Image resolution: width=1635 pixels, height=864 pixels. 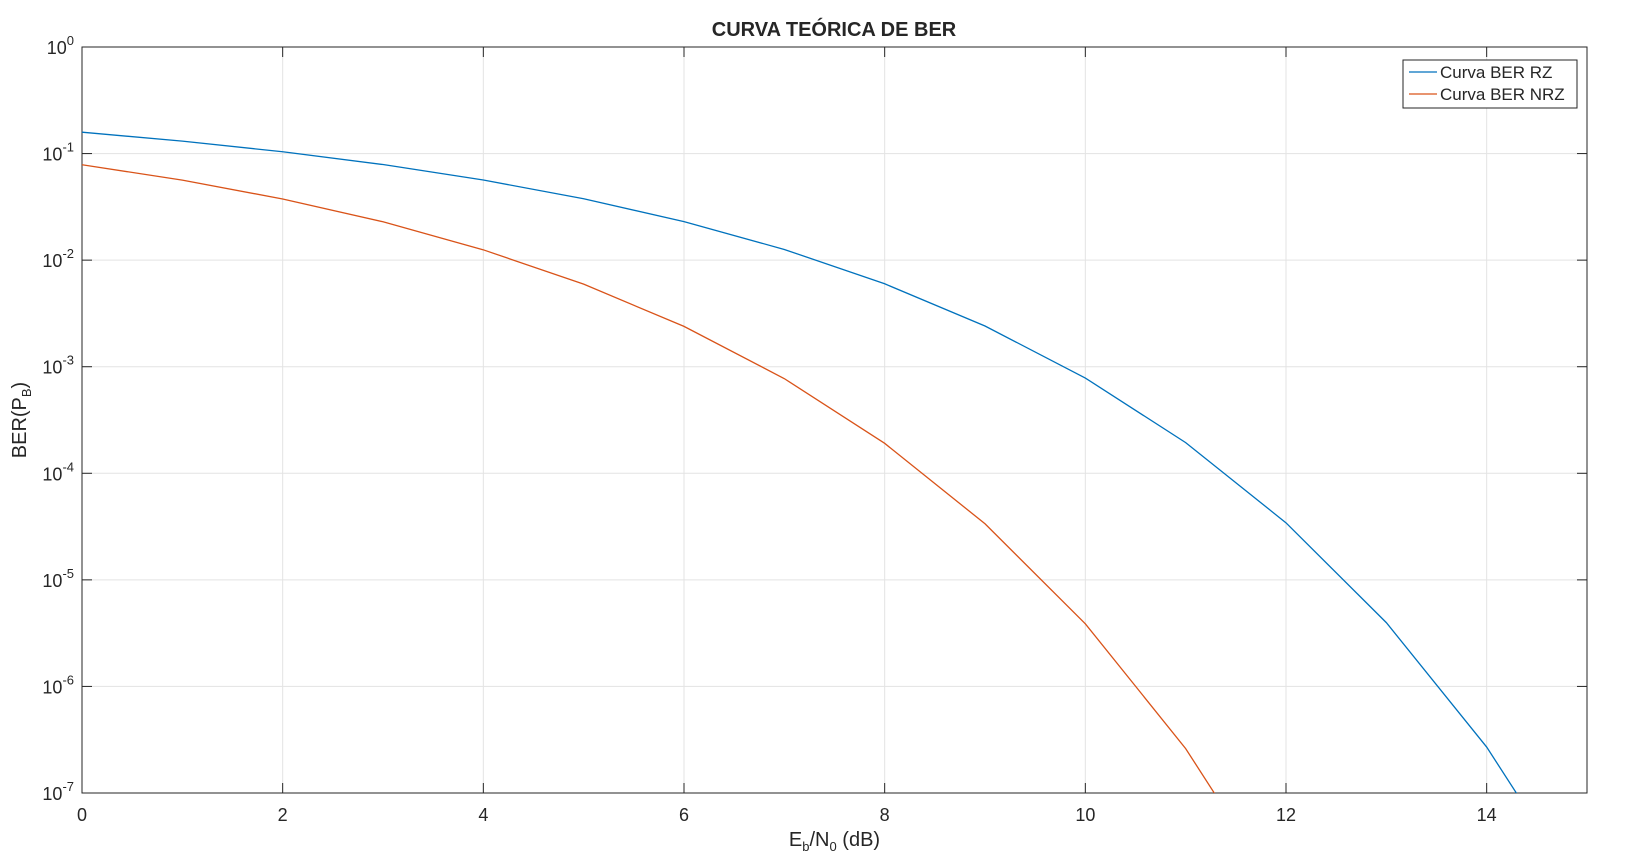 What do you see at coordinates (26, 392) in the screenshot?
I see `y-axis-label-part: B` at bounding box center [26, 392].